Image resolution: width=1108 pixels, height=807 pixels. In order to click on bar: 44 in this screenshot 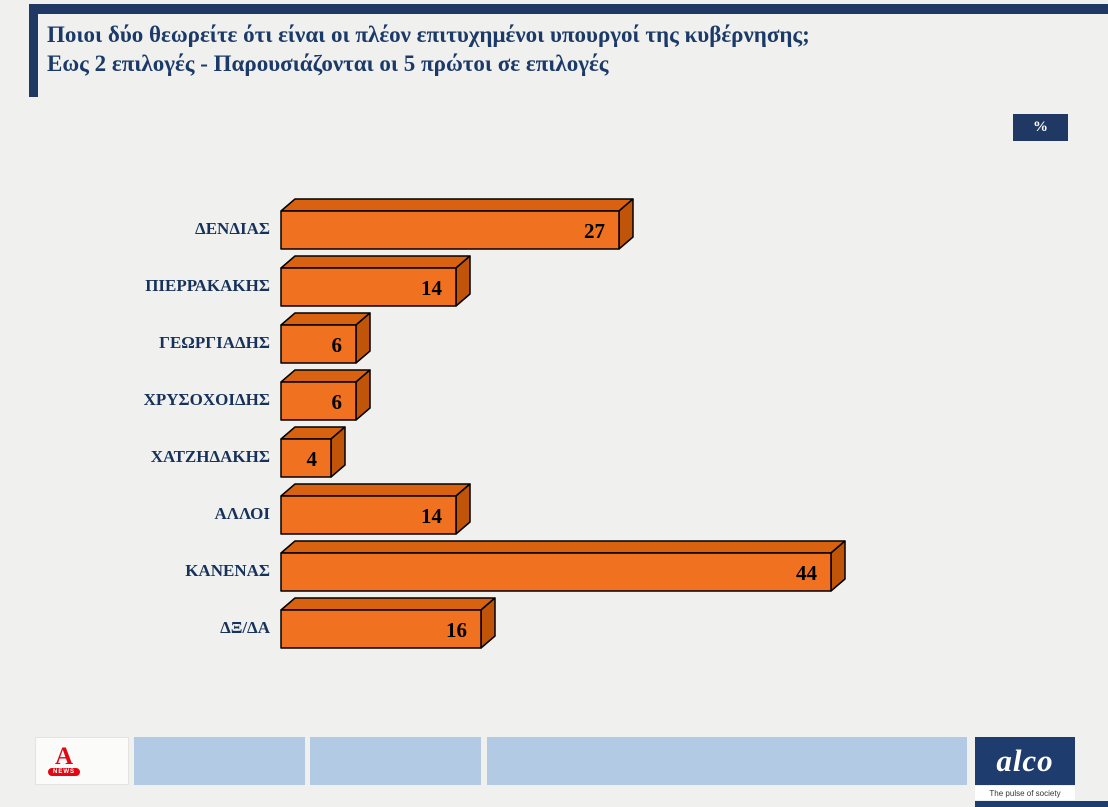, I will do `click(563, 566)`.